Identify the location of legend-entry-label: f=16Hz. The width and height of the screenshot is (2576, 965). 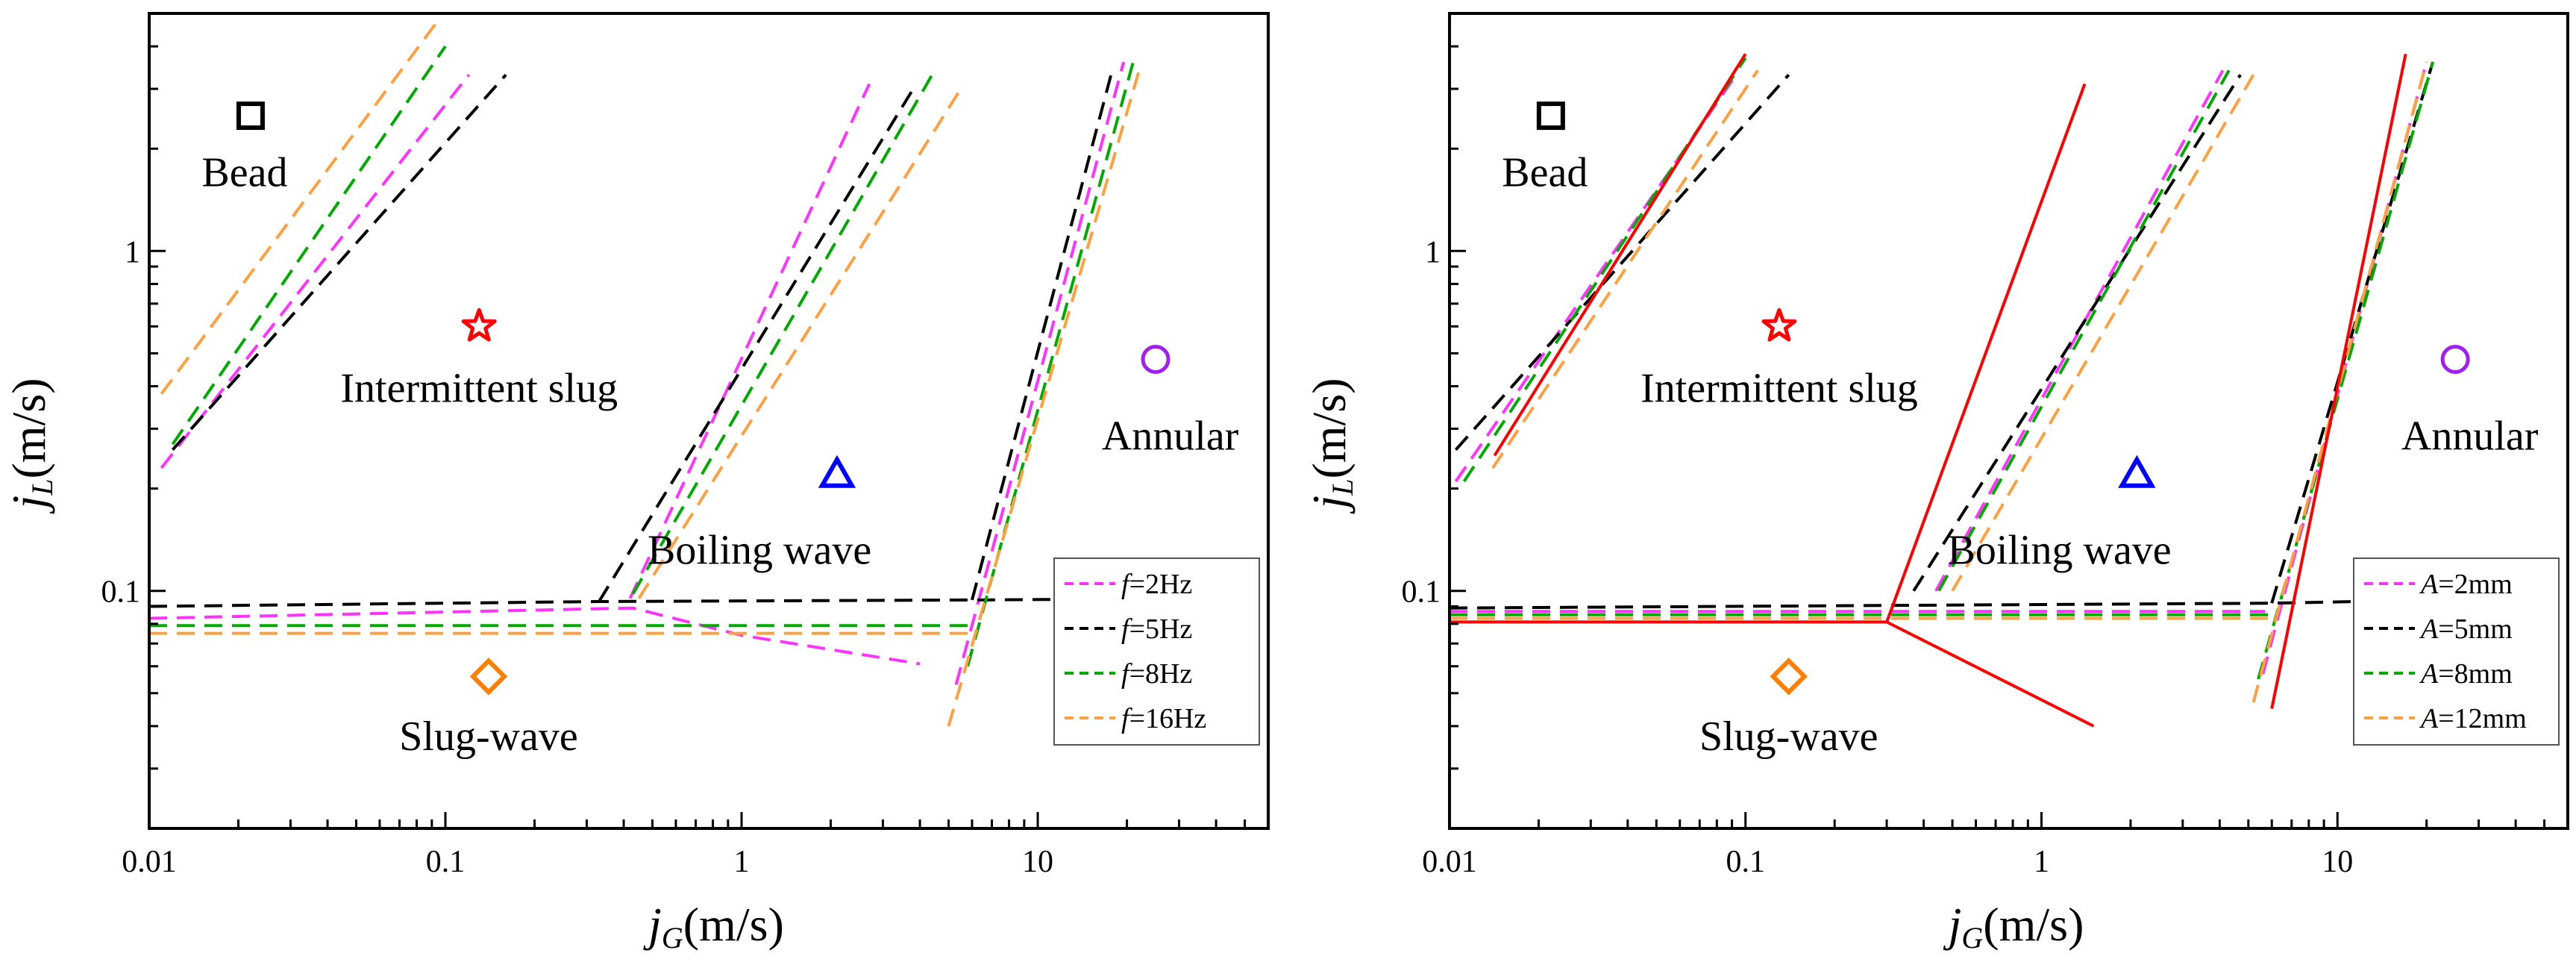
(1163, 719).